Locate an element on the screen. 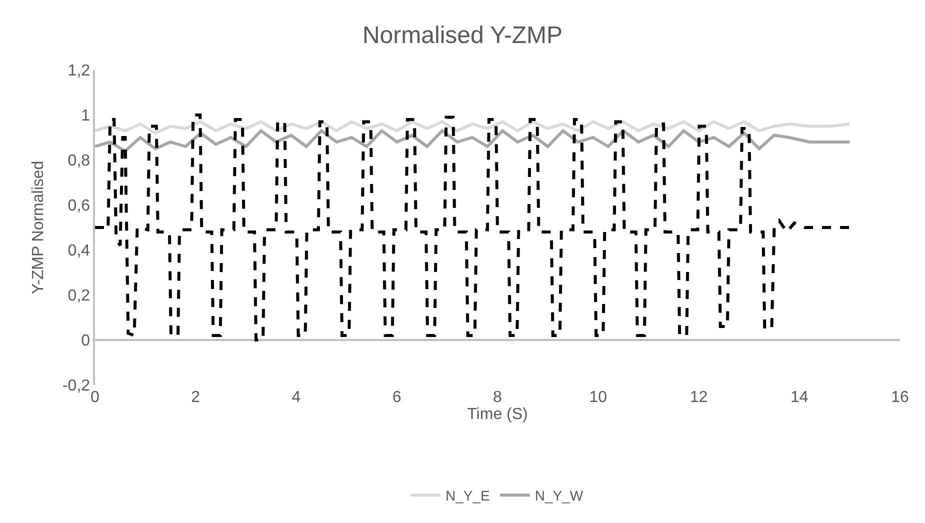  y-tick-label: 1,2 is located at coordinates (79, 71).